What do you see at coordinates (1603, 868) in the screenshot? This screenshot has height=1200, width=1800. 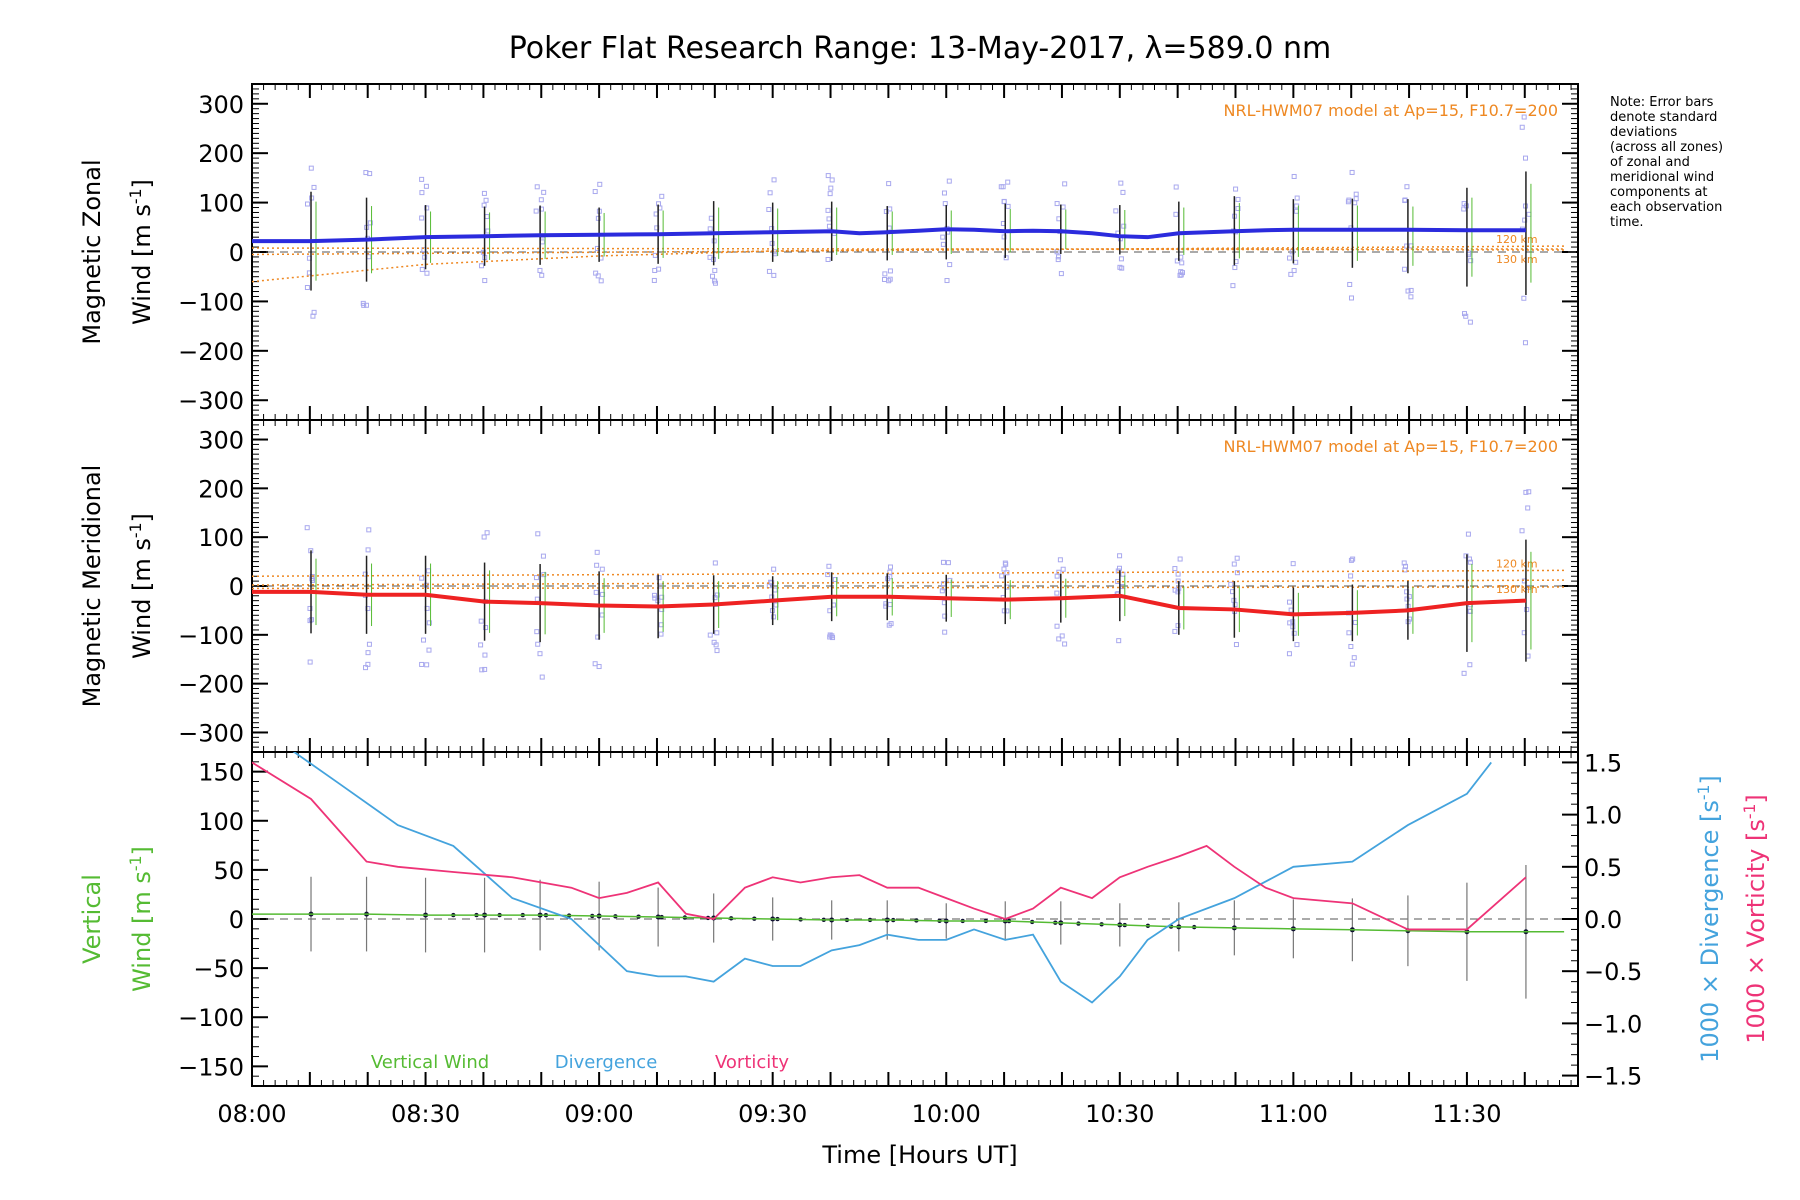 I see `y2-tick-label: 0.5` at bounding box center [1603, 868].